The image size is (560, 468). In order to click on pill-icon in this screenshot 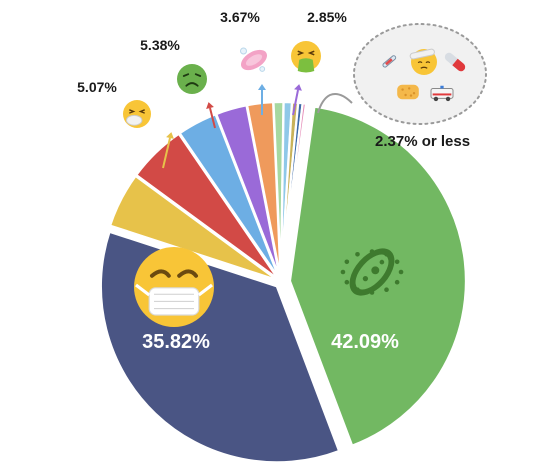, I will do `click(455, 62)`.